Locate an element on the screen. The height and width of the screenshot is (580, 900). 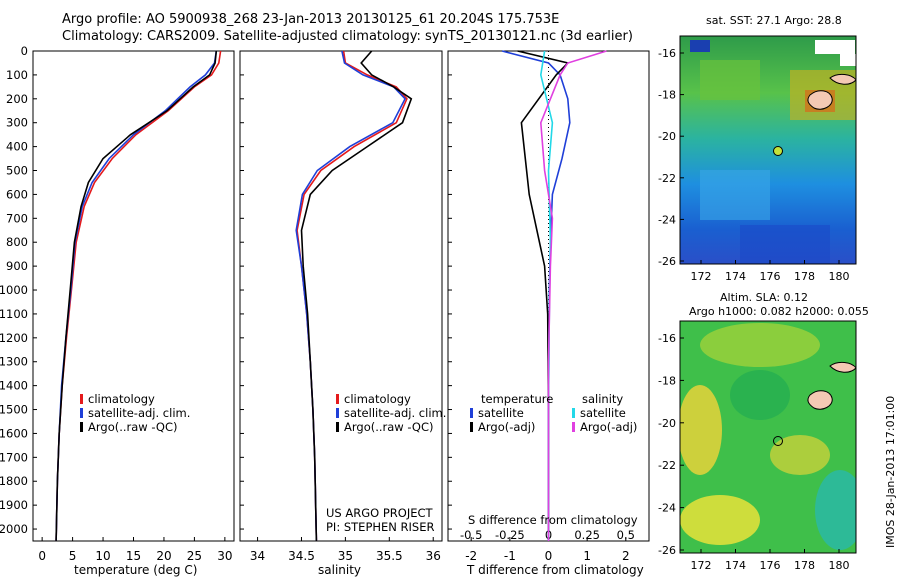
x-tick-label: 25 is located at coordinates (194, 556).